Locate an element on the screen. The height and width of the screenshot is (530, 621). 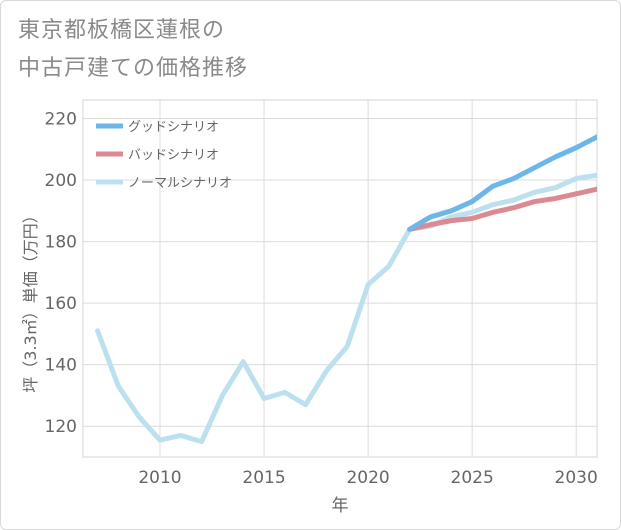
chart-title-line-1: 東京都板橋区蓮根の is located at coordinates (122, 30).